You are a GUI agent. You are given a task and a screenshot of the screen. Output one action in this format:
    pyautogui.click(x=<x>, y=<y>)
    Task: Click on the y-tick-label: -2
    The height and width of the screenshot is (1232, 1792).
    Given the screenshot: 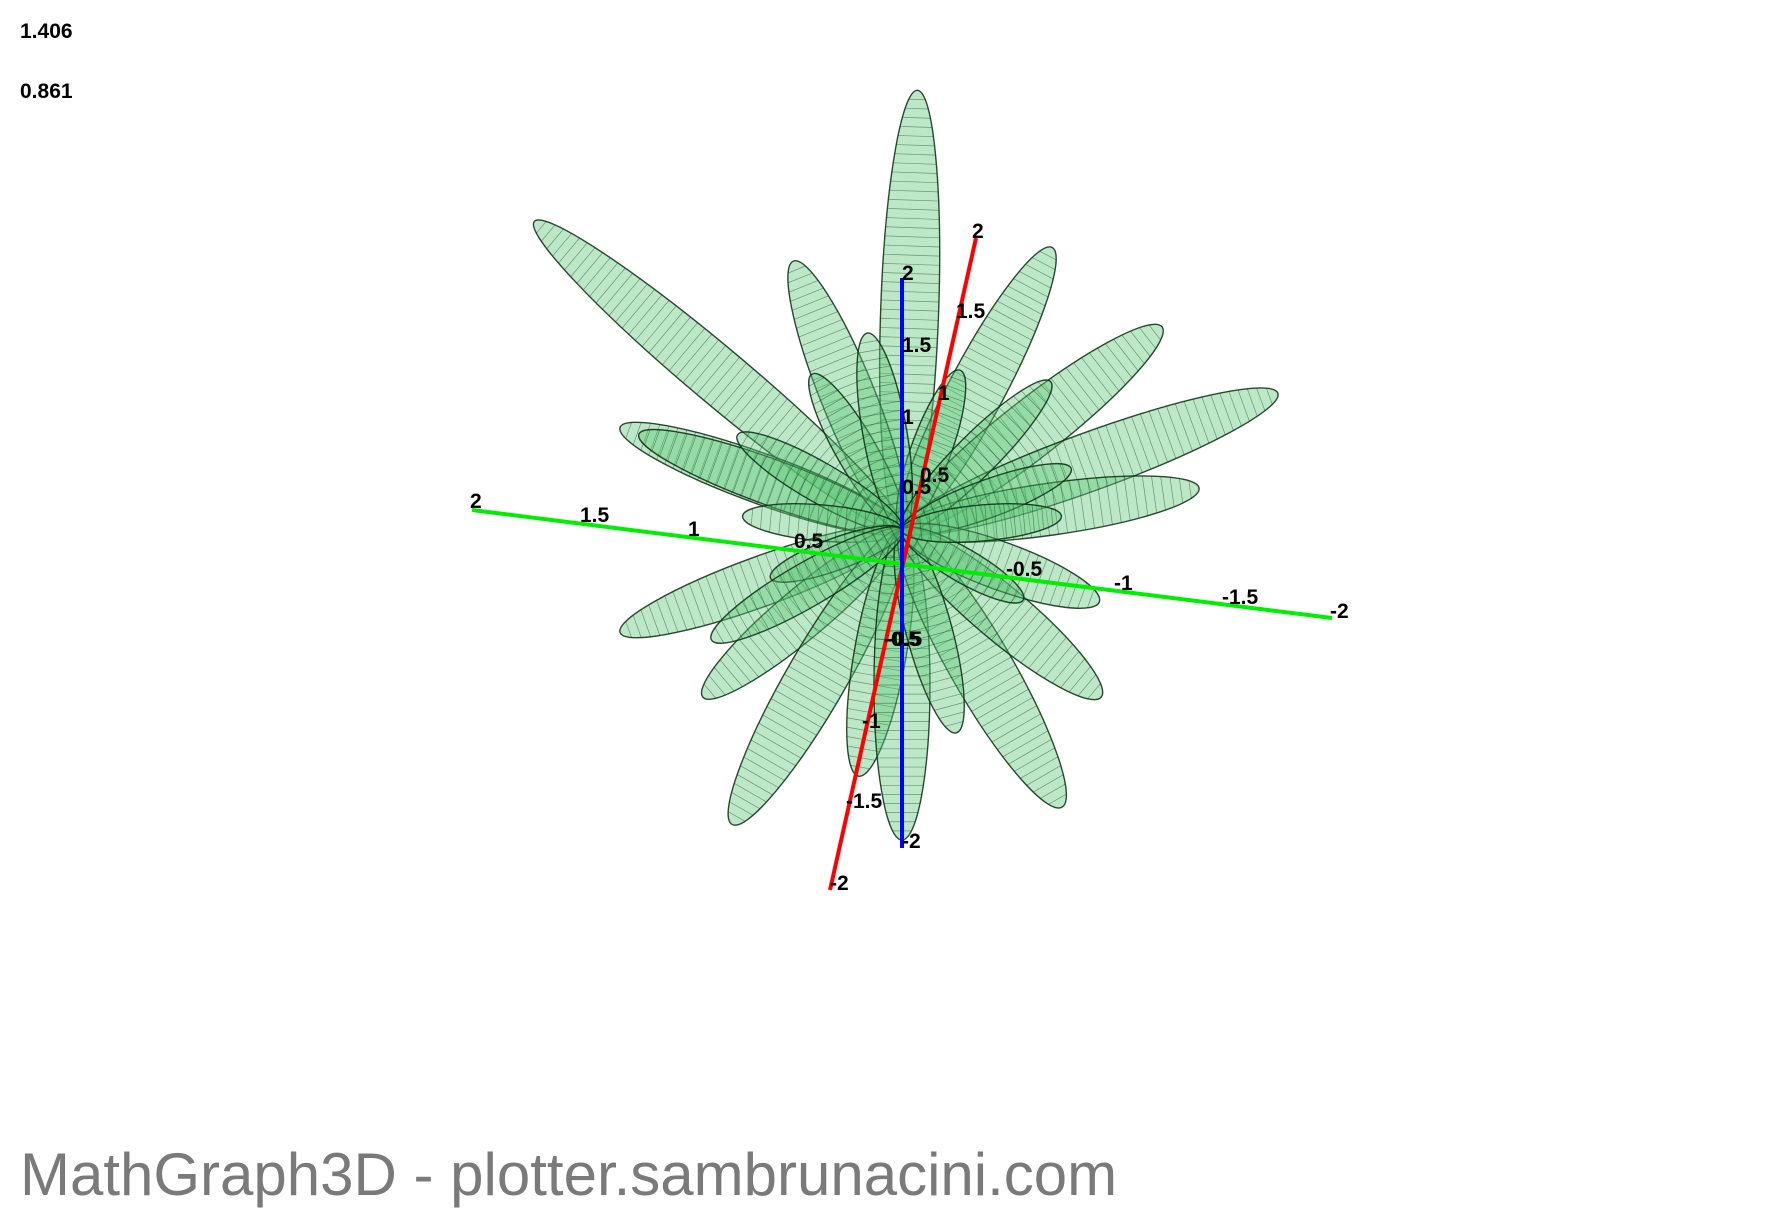 What is the action you would take?
    pyautogui.click(x=1339, y=611)
    